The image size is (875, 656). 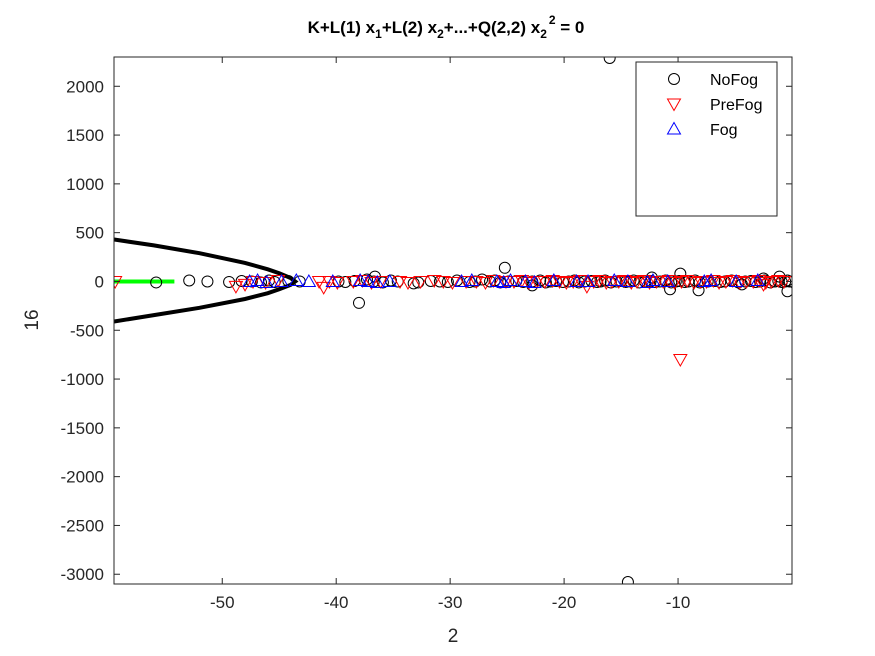 What do you see at coordinates (453, 636) in the screenshot?
I see `x-axis-label: 2` at bounding box center [453, 636].